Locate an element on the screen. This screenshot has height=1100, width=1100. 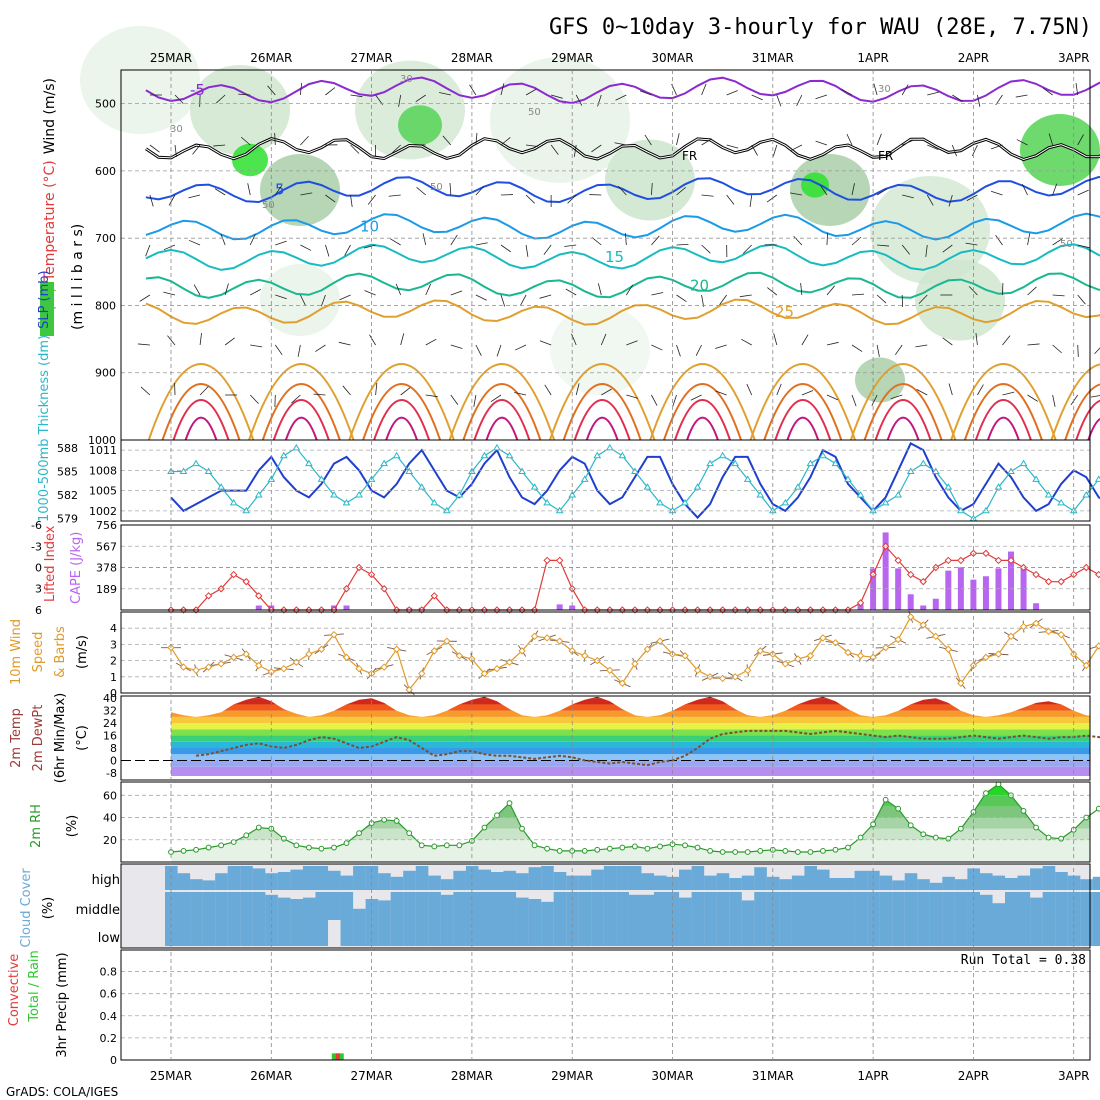
rh-legend-swatch is located at coordinates (47, 309).